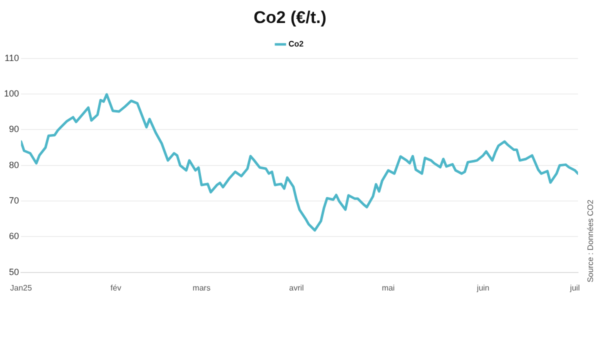  I want to click on y-tick-label: 70, so click(14, 201).